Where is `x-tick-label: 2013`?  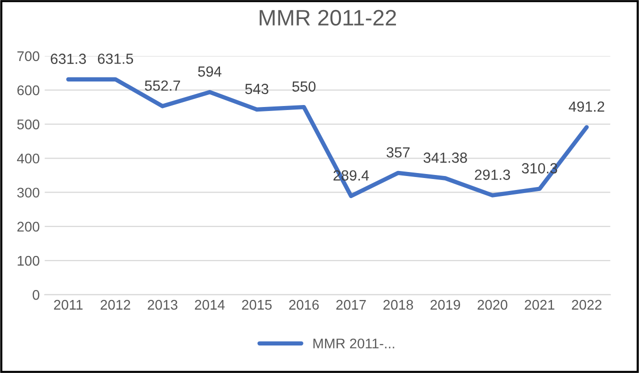
x-tick-label: 2013 is located at coordinates (163, 305).